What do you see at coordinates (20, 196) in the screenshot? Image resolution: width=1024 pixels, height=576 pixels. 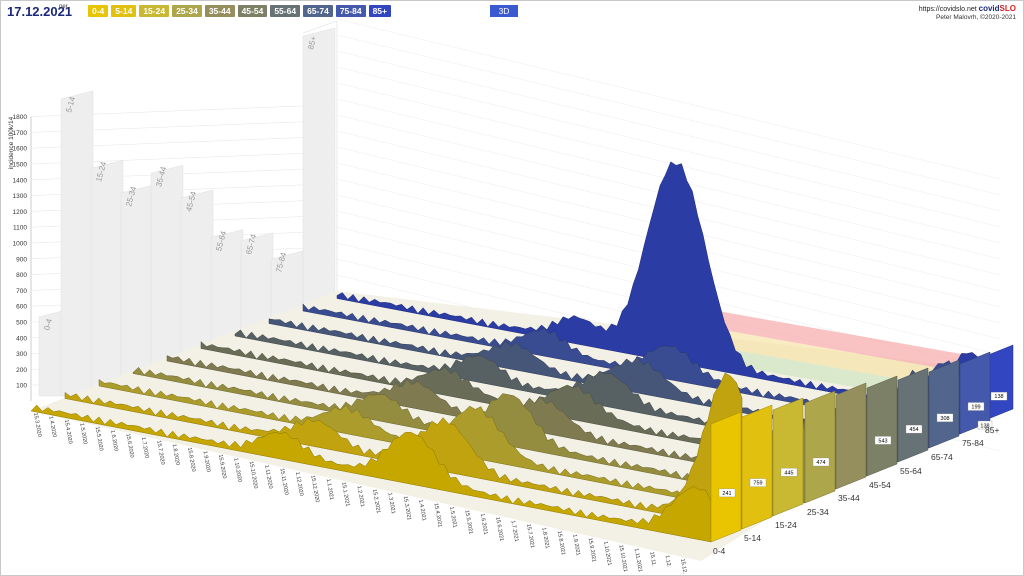 I see `y-tick-label: 1300` at bounding box center [20, 196].